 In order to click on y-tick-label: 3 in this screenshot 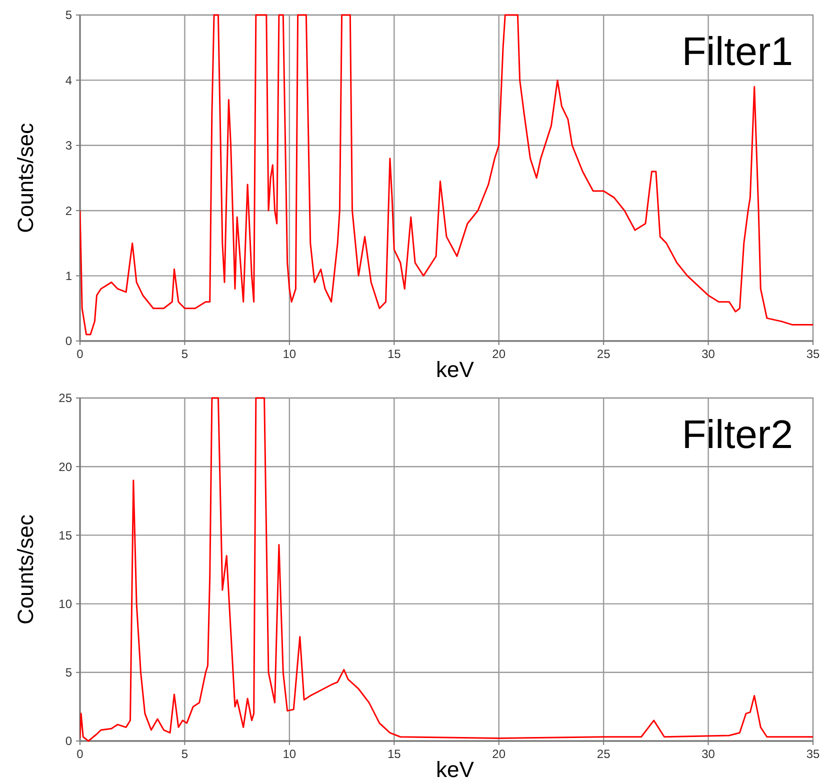, I will do `click(68, 145)`.